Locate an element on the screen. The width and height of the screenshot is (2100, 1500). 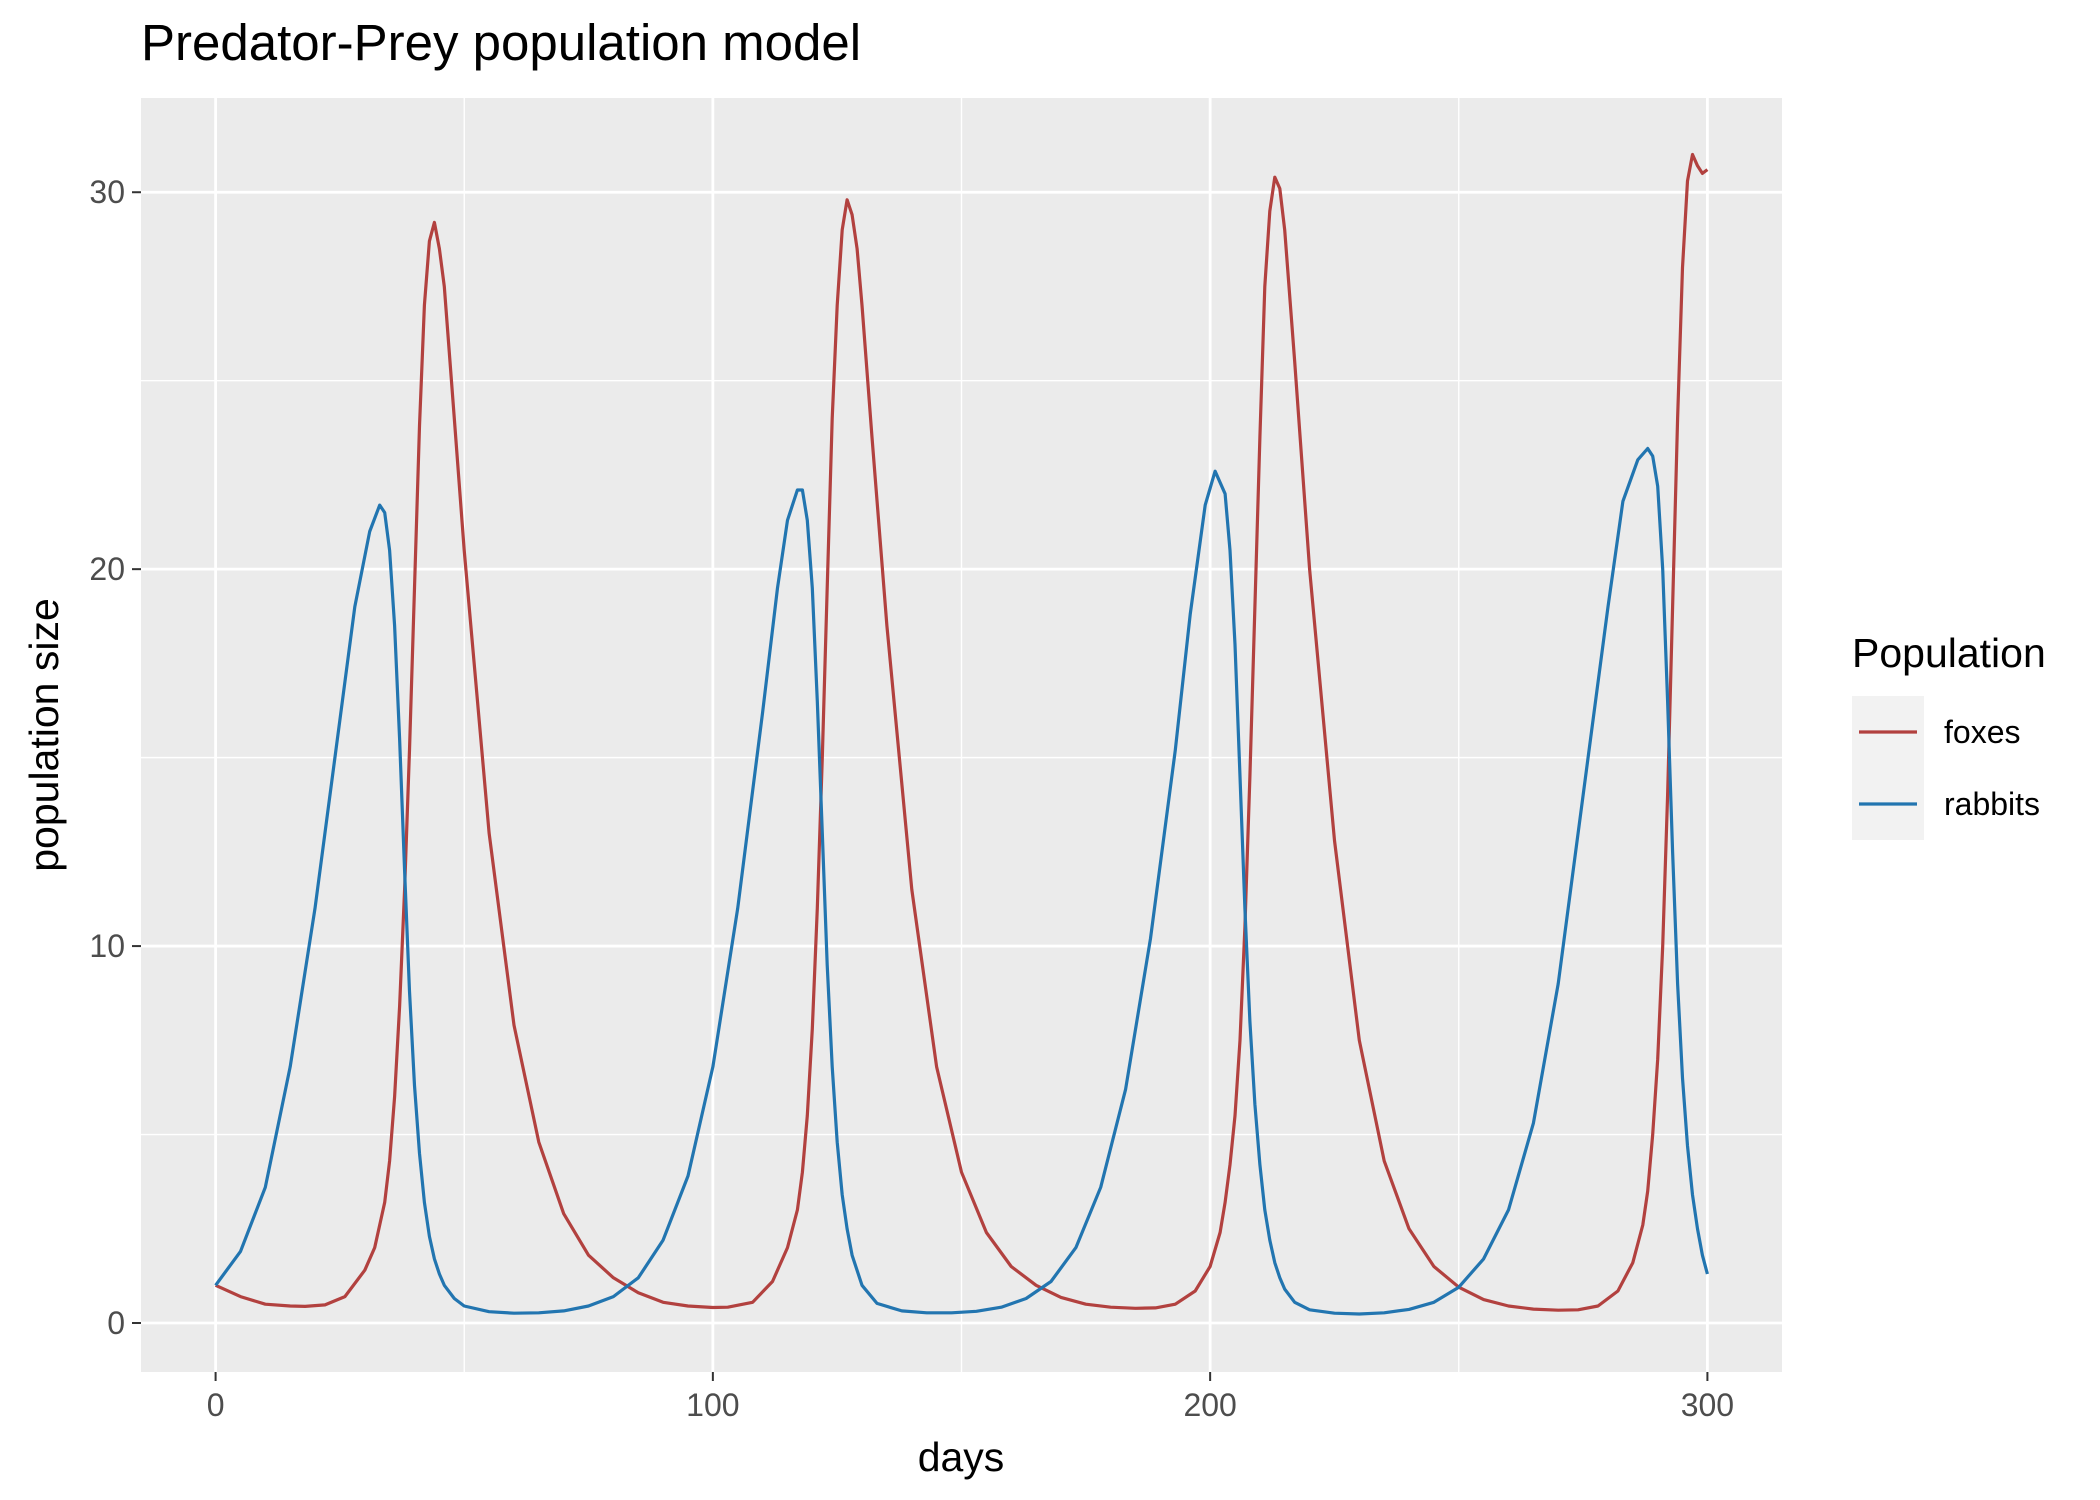
y-tick-label: 30 is located at coordinates (107, 192).